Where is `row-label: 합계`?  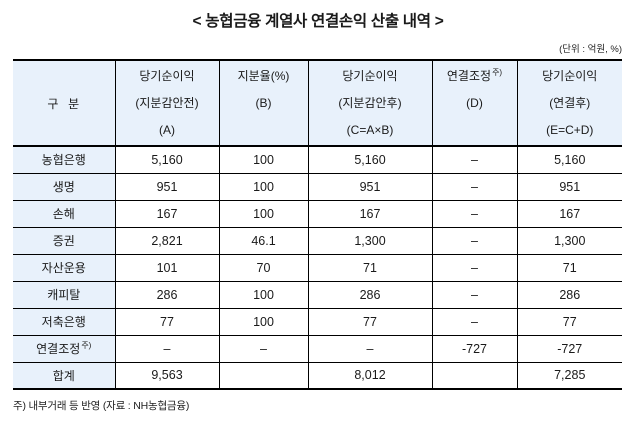 row-label: 합계 is located at coordinates (64, 375).